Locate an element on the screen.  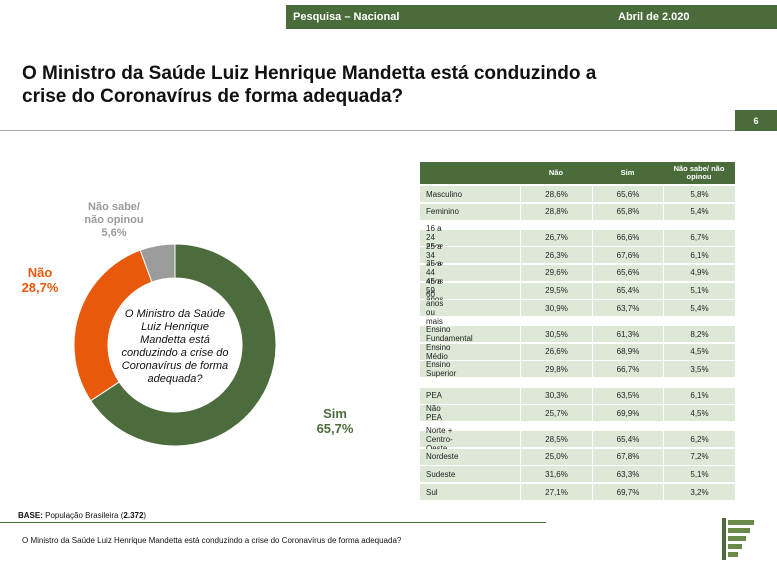
base-text: População Brasileira ( is located at coordinates (84, 515).